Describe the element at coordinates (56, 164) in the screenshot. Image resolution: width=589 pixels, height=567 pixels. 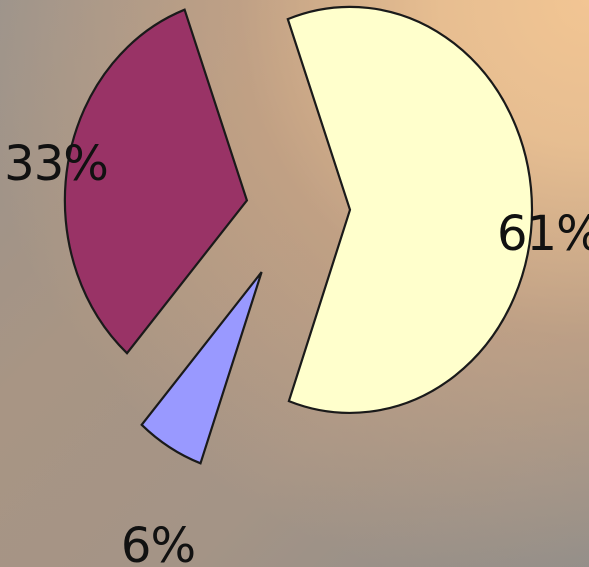
I see `slice-label-33: 33%` at that location.